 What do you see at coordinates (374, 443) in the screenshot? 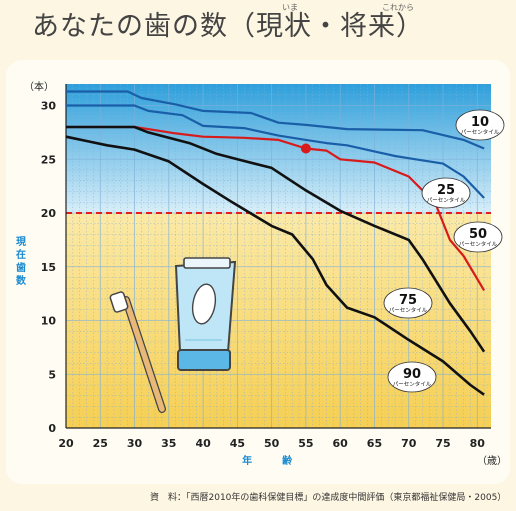
I see `x-tick-label: 65` at bounding box center [374, 443].